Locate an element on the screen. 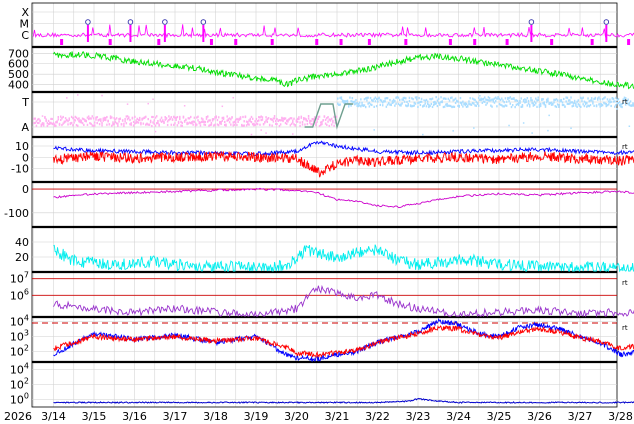  x-tick-label-3-17: 3/17 is located at coordinates (175, 416).